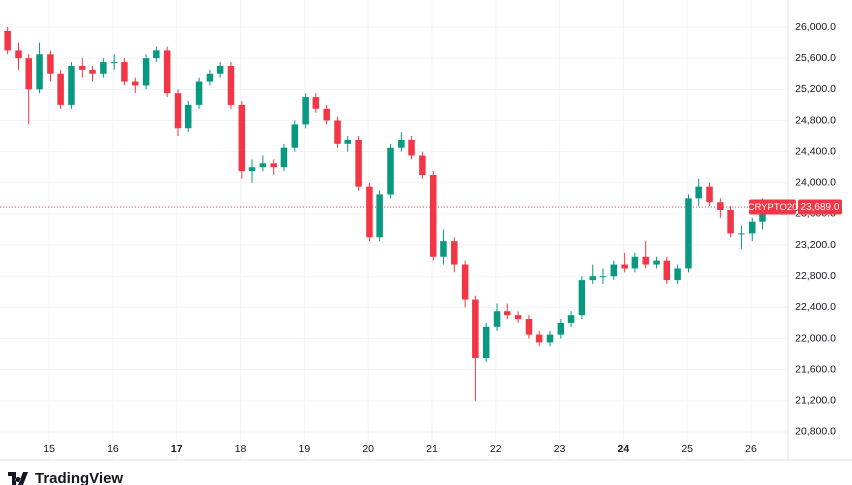  Describe the element at coordinates (815, 245) in the screenshot. I see `y-tick-label: 23,200.0` at that location.